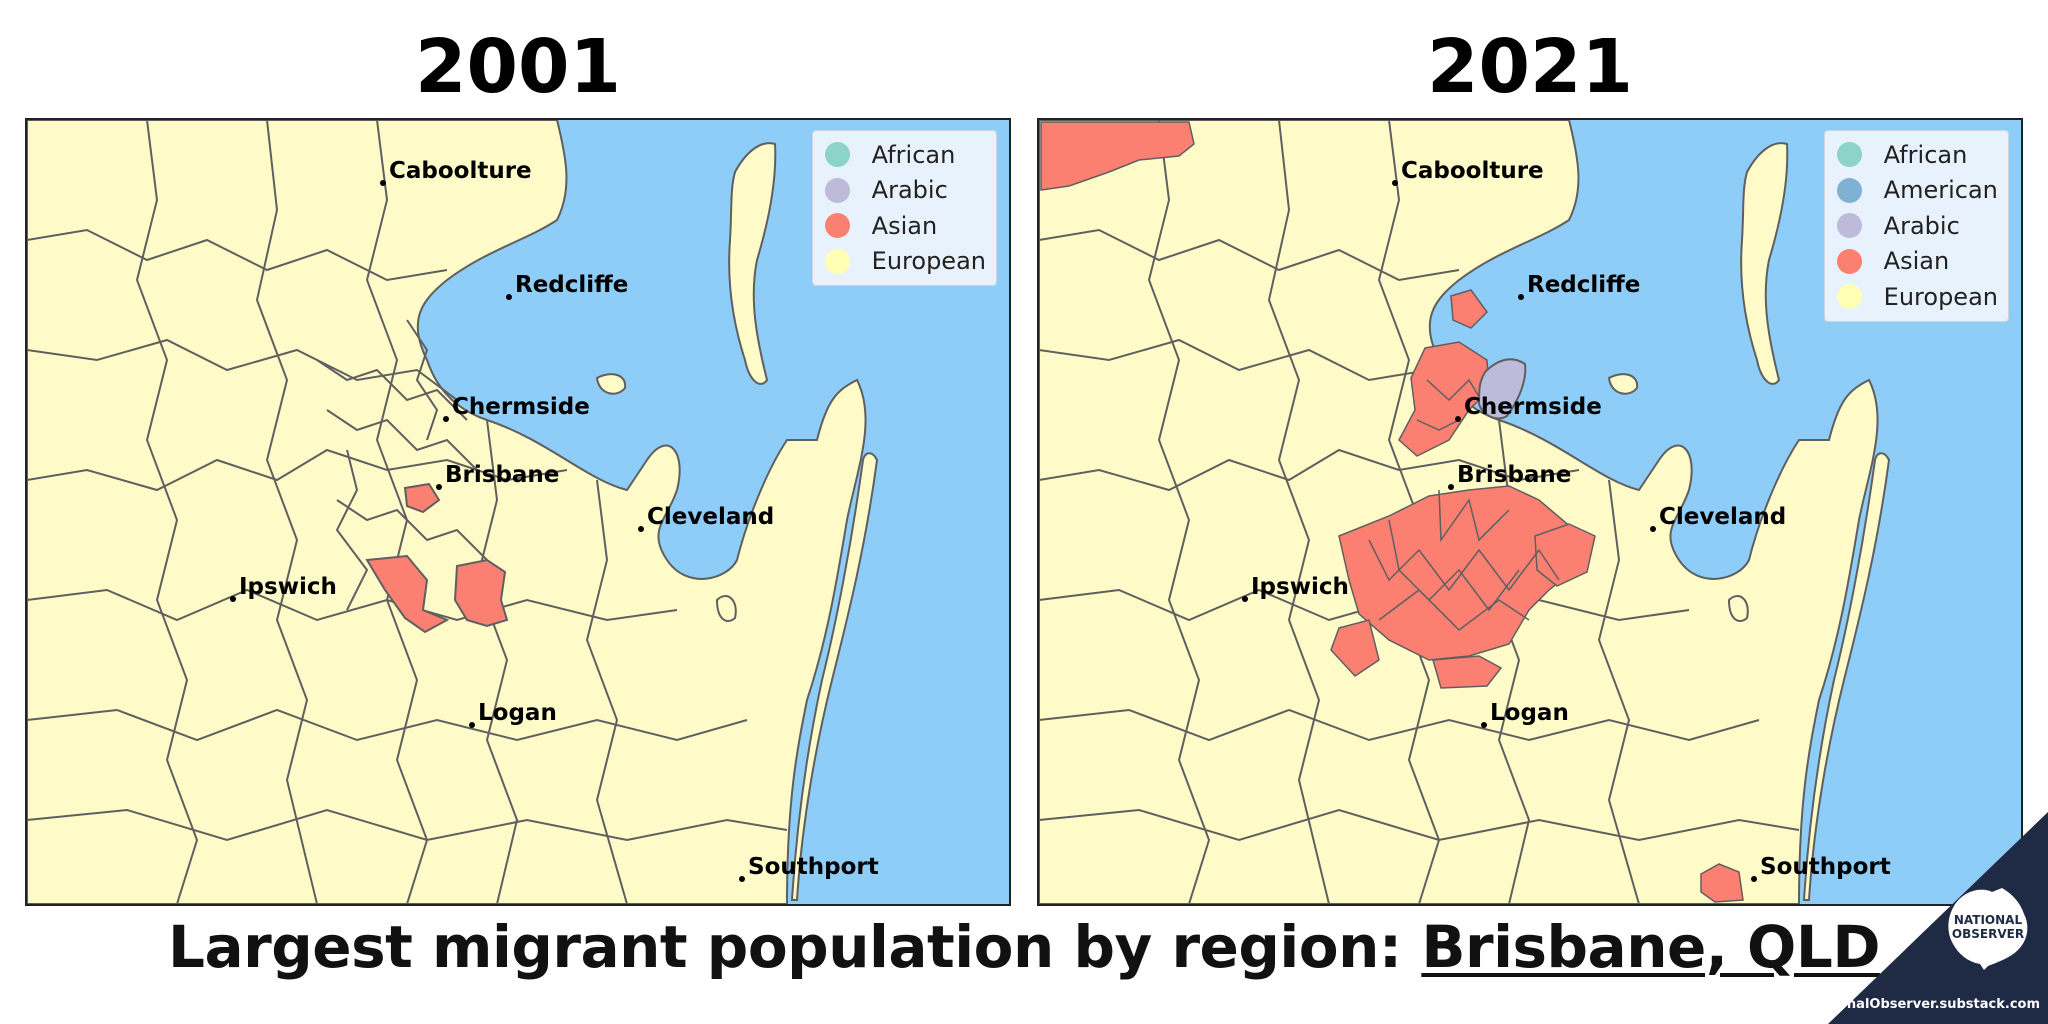 The width and height of the screenshot is (2048, 1024). I want to click on logo-line-1: NATIONAL, so click(1988, 920).